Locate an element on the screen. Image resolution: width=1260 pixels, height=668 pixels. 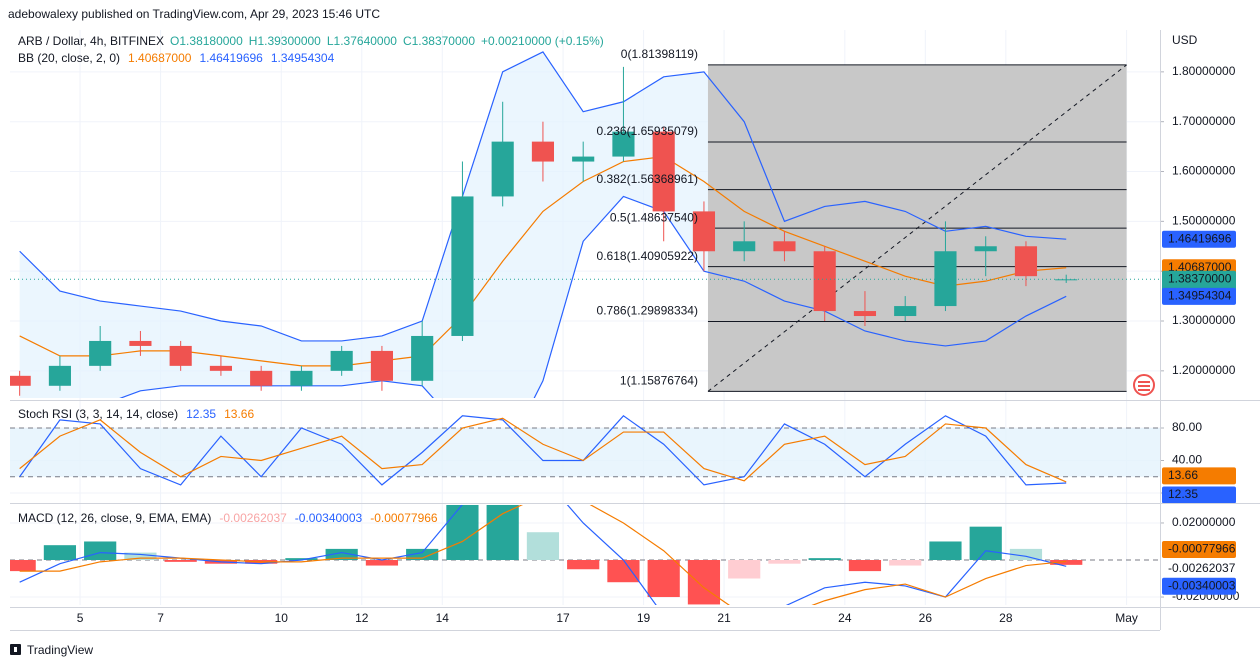
bb-basis: 1.40687000 is located at coordinates (160, 58).